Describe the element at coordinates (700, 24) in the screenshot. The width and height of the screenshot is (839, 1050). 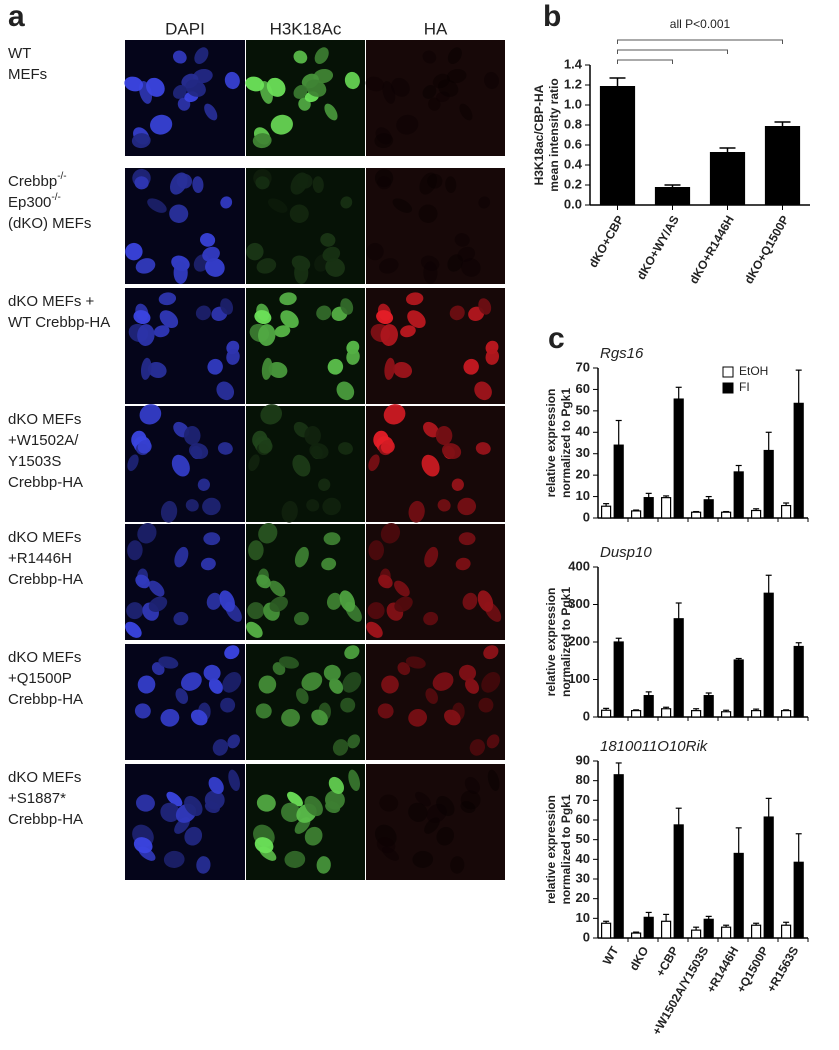
I see `annotation: all P<0.001` at that location.